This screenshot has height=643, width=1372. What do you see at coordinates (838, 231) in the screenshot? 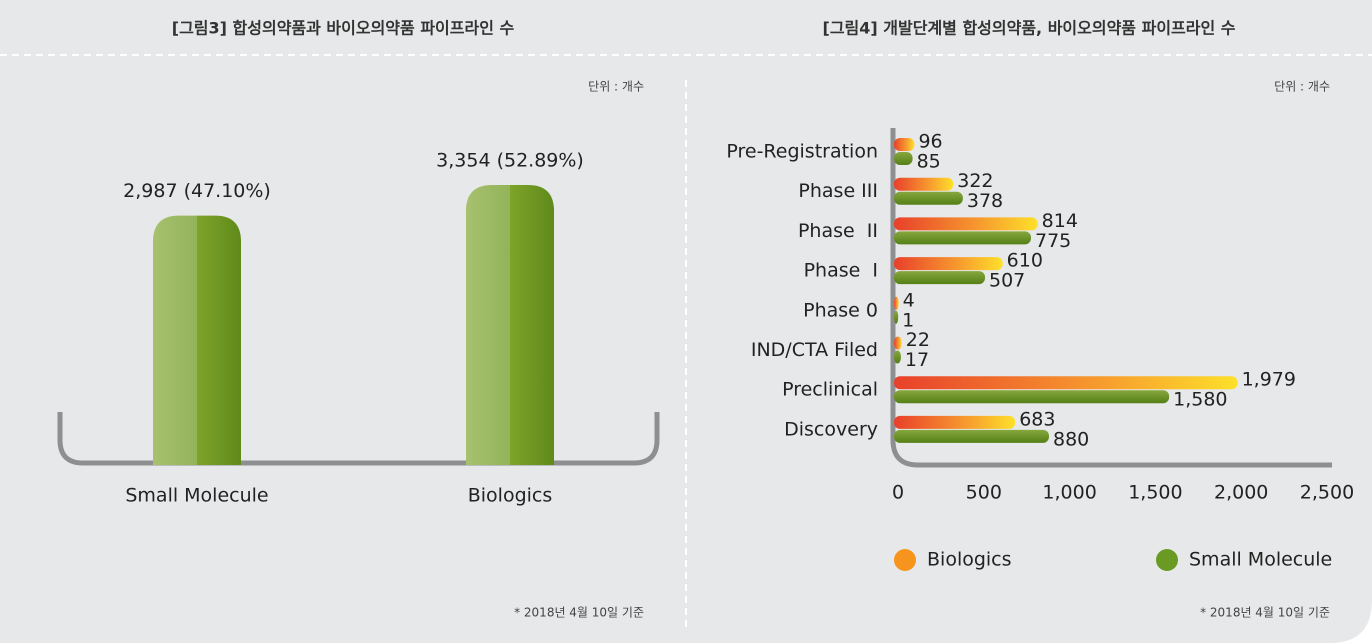
I see `category-label: Phase II` at bounding box center [838, 231].